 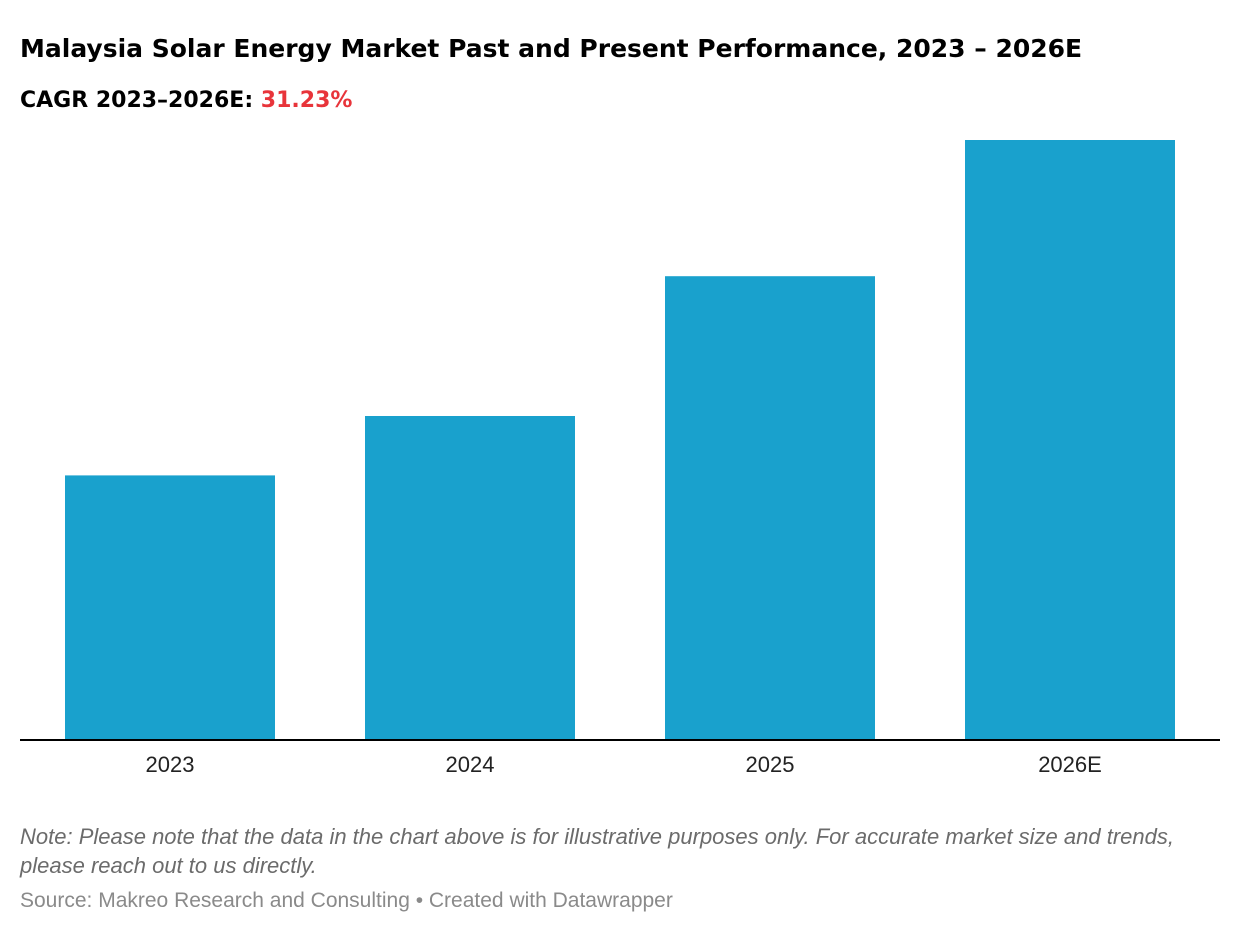 What do you see at coordinates (770, 508) in the screenshot?
I see `bar-2025` at bounding box center [770, 508].